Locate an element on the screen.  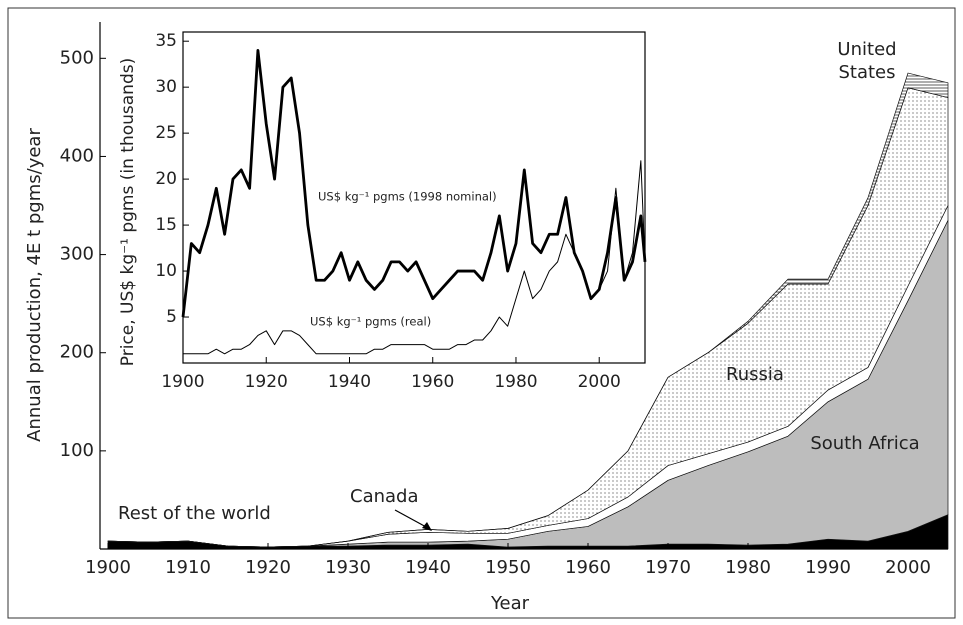
series-label: Canada is located at coordinates (384, 496).